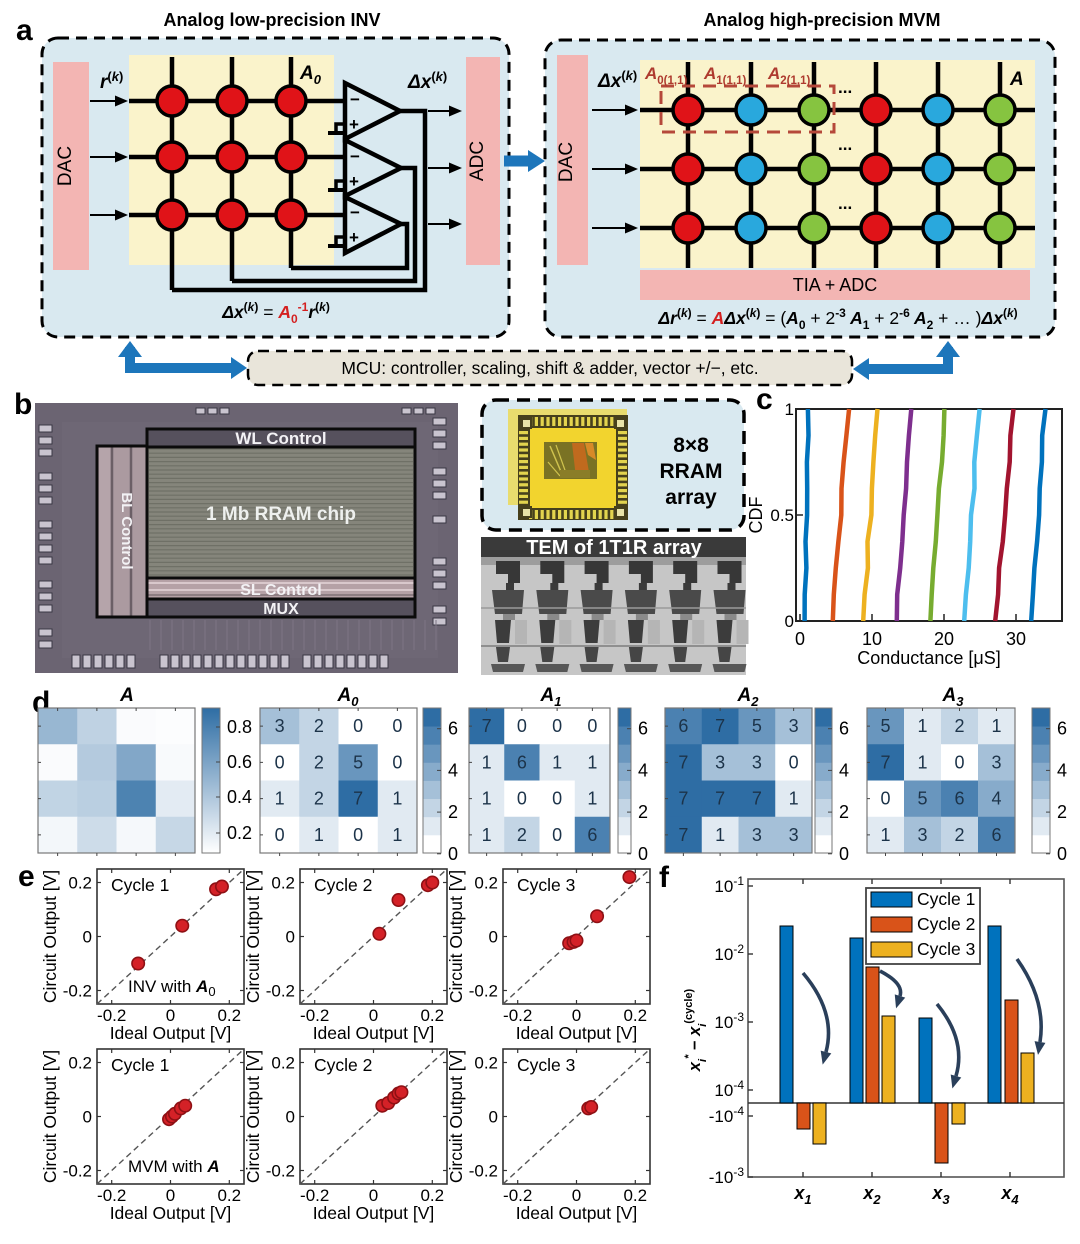  I want to click on svg-text: Cycle 2, so click(343, 885).